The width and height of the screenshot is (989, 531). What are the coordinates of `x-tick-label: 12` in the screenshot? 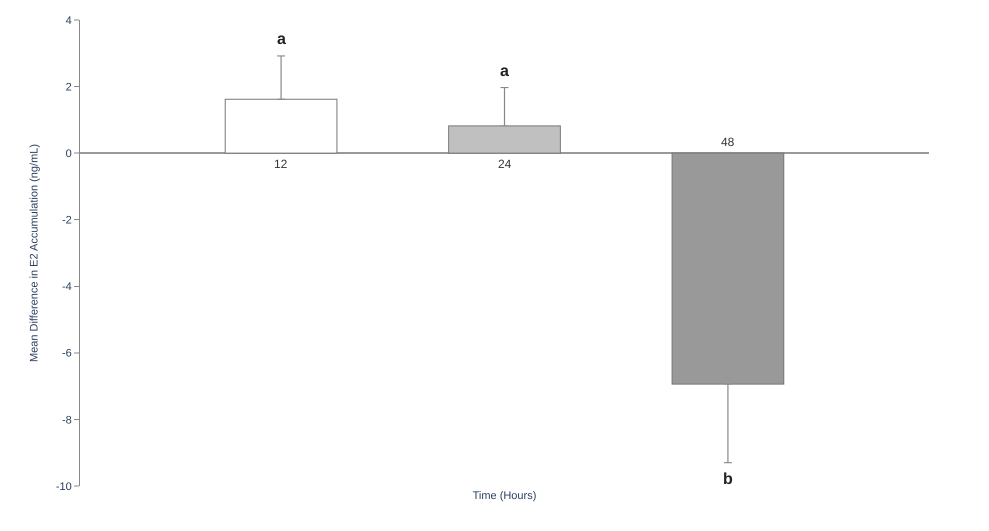 It's located at (281, 164).